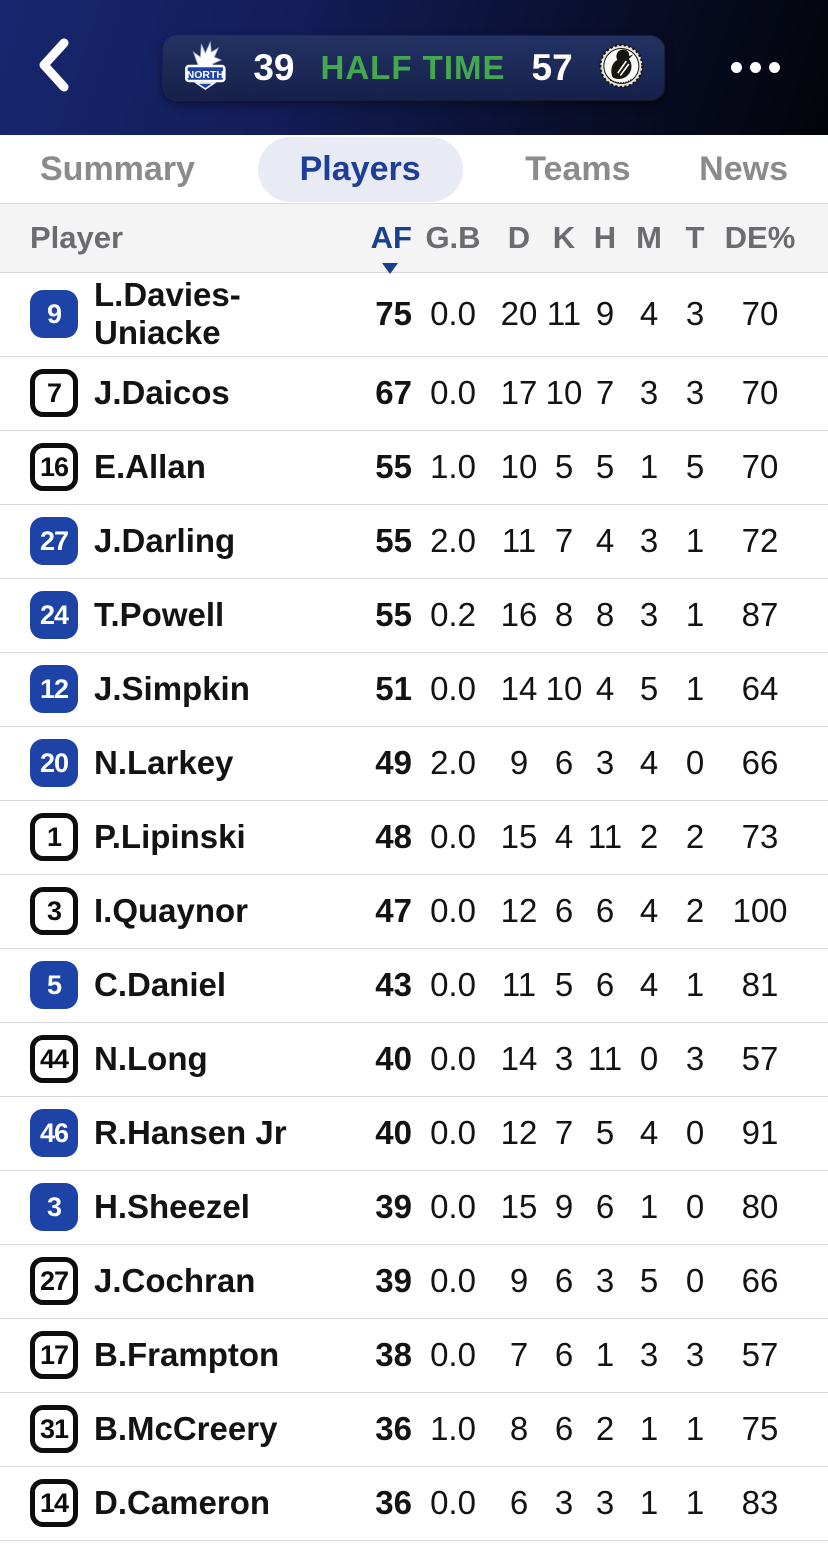 The width and height of the screenshot is (828, 1553). Describe the element at coordinates (414, 1281) in the screenshot. I see `table-row: 27 J.Cochran 39 0.0 9 6 3 5 0 66` at that location.